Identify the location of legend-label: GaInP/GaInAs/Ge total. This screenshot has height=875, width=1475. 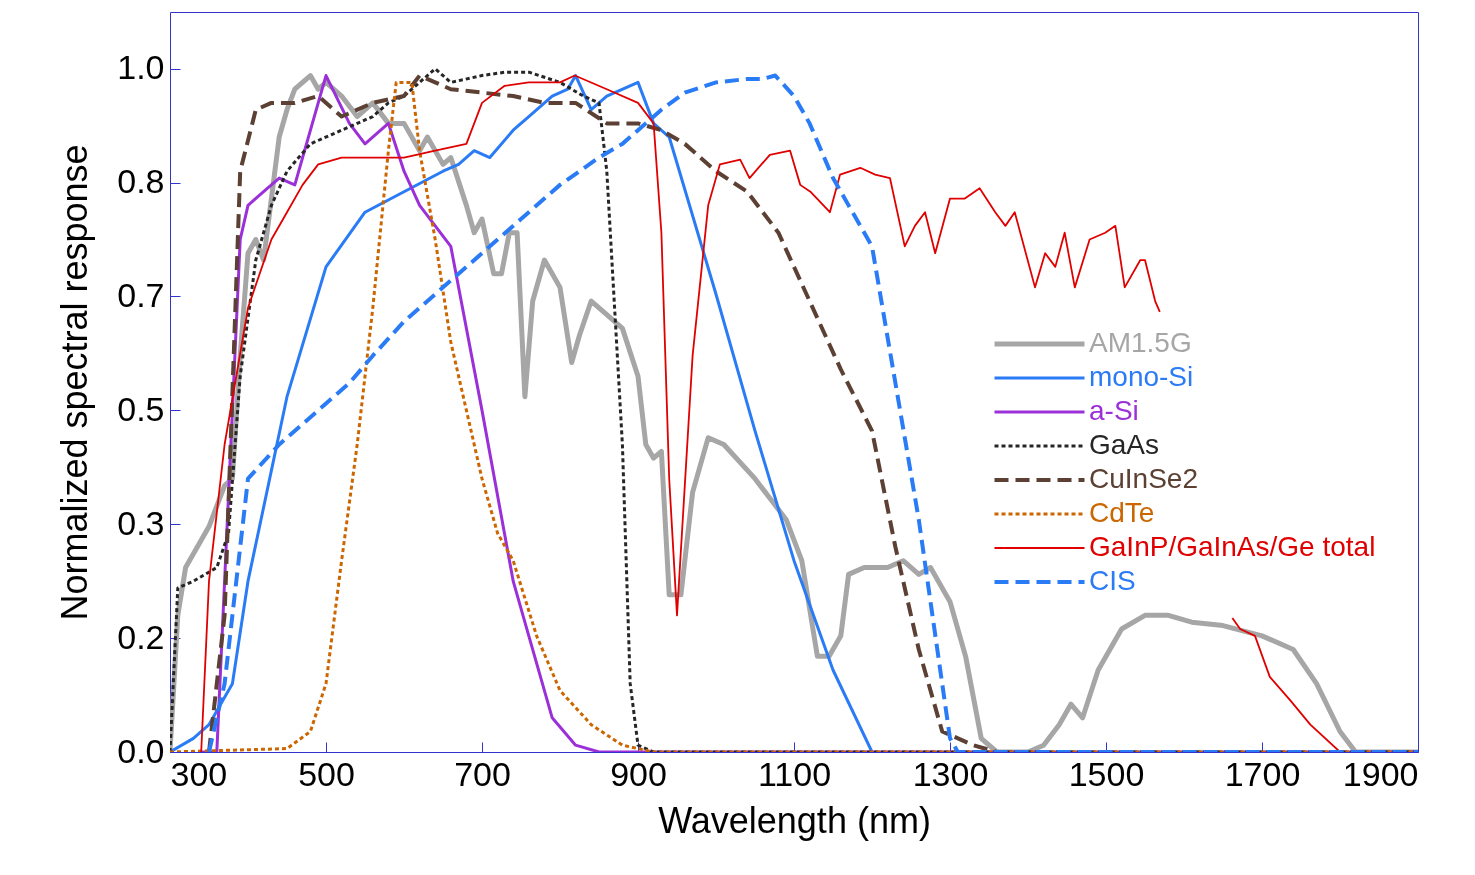
(1232, 546).